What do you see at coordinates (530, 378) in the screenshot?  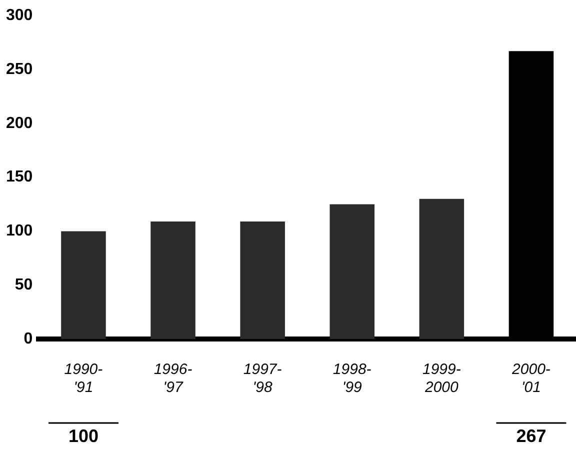 I see `x-tick-label: 2000-'01` at bounding box center [530, 378].